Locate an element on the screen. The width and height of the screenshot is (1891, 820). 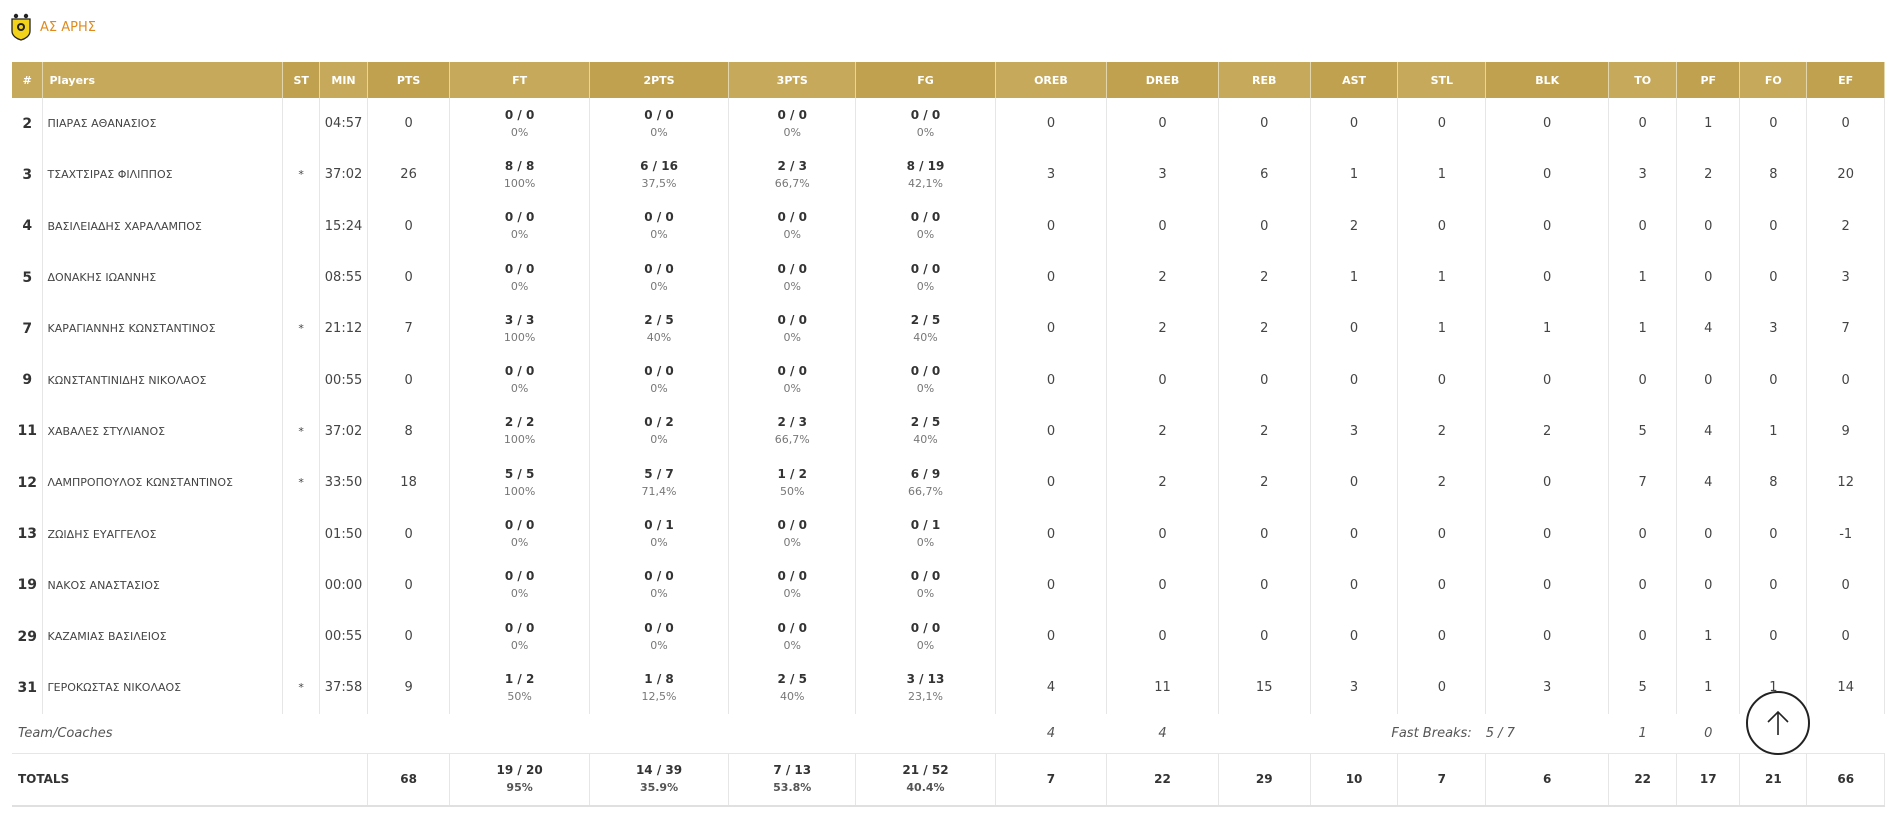
ast-value: 1 is located at coordinates (1354, 277).